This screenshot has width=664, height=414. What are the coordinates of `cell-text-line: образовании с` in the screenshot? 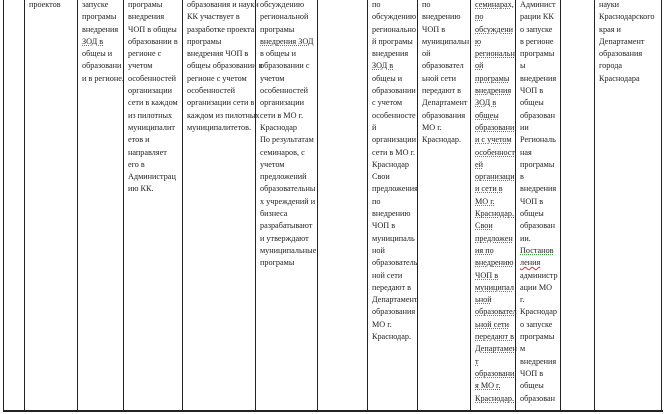 It's located at (285, 66).